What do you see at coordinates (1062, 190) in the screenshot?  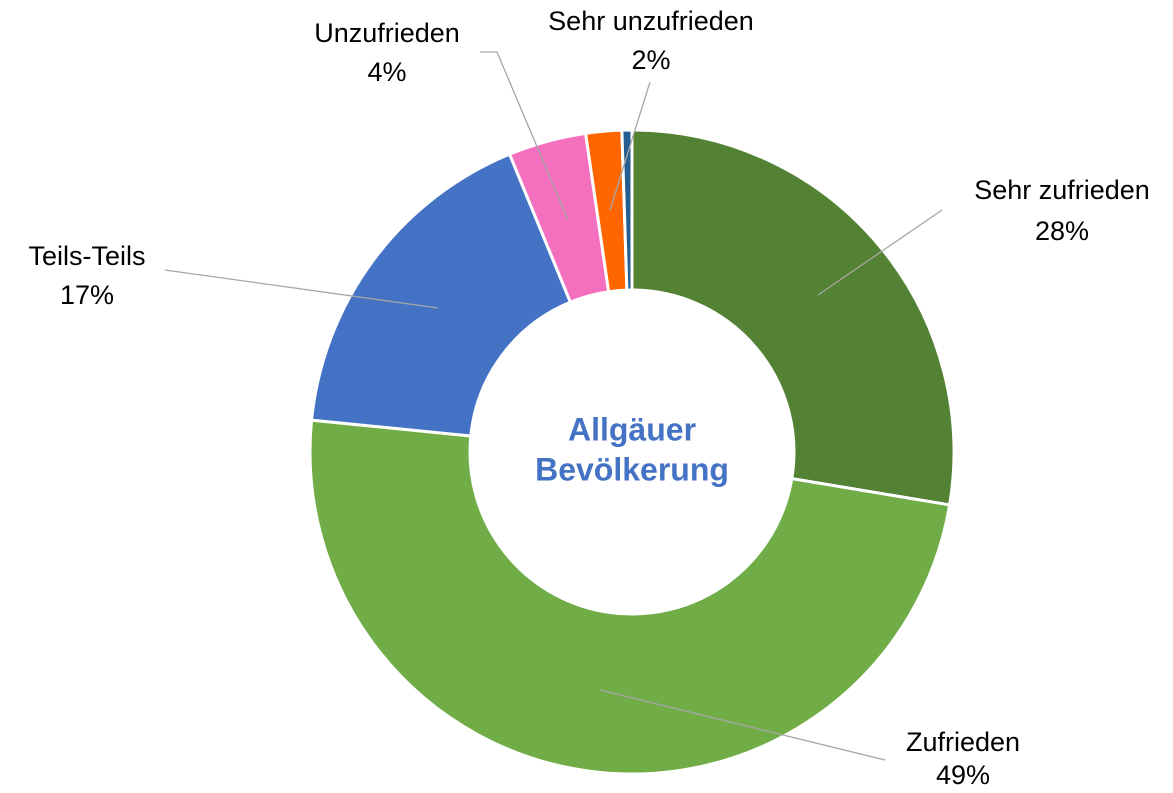 I see `slice-label: Sehr zufrieden` at bounding box center [1062, 190].